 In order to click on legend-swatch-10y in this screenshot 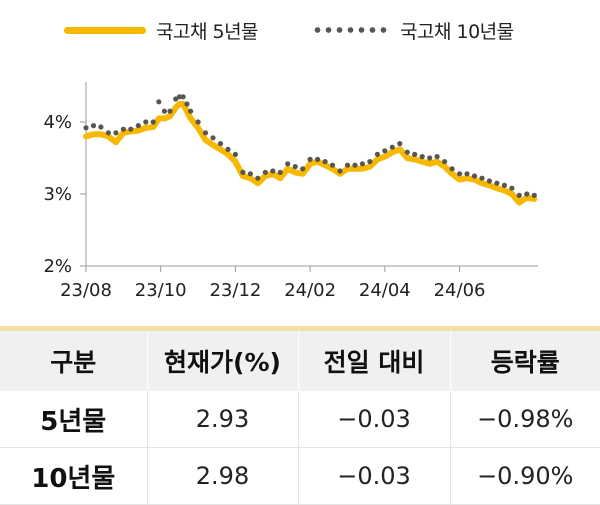, I will do `click(350, 30)`.